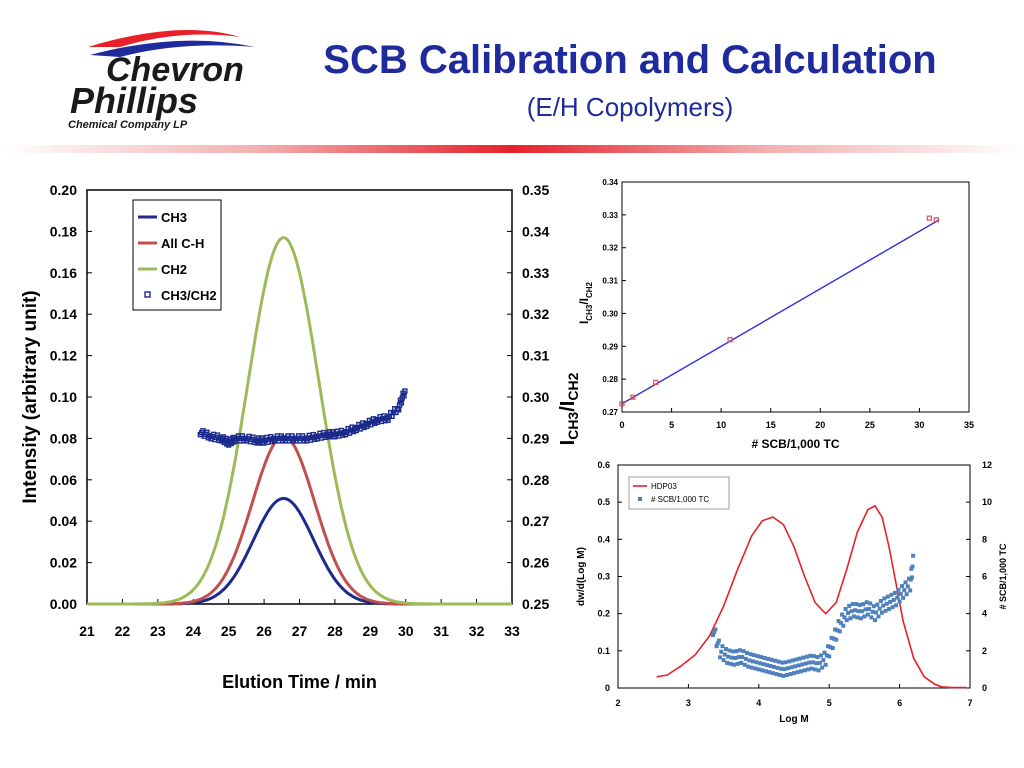  I want to click on header-divider, so click(512, 149).